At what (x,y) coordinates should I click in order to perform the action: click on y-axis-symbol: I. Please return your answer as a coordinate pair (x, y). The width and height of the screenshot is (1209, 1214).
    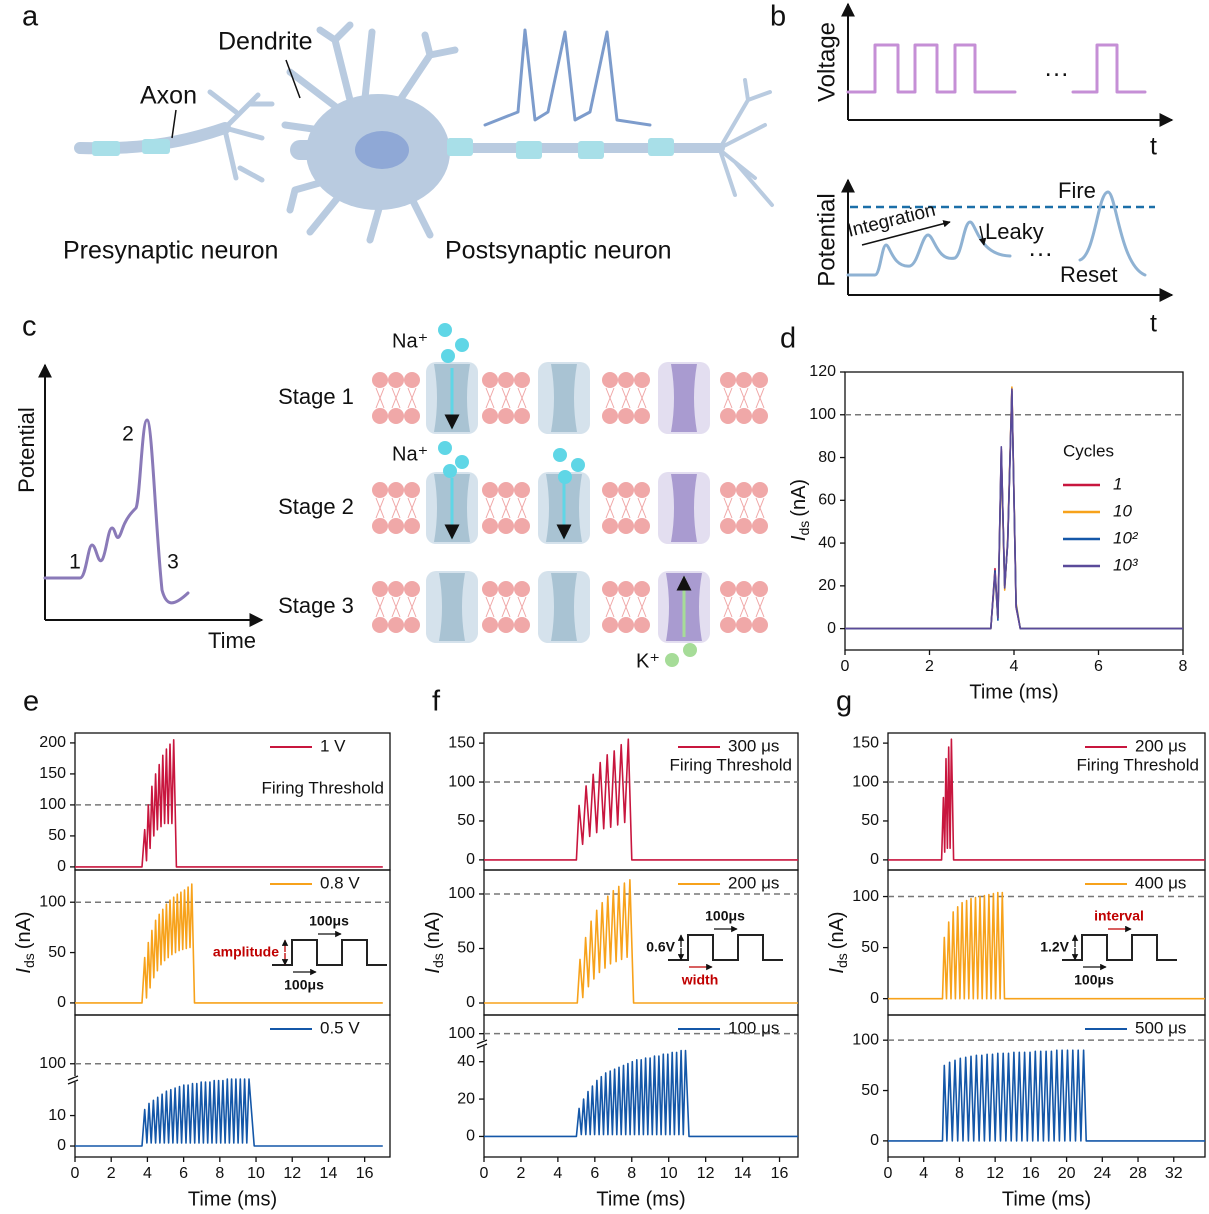
    Looking at the image, I should click on (799, 538).